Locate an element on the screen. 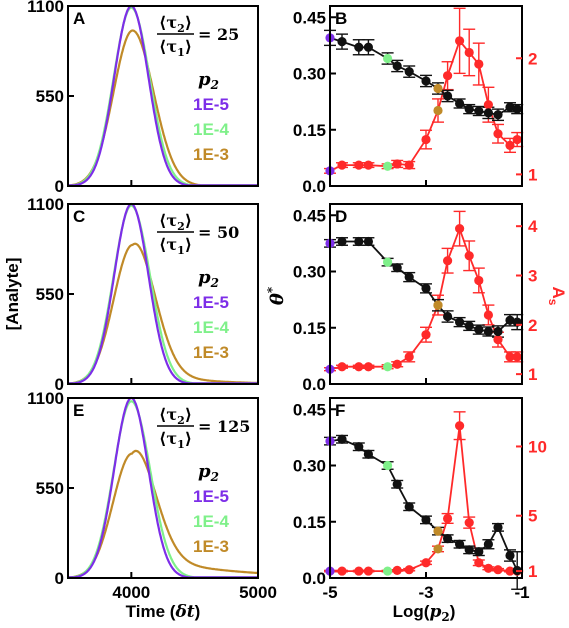 This screenshot has height=628, width=569. x-tick-label: -3 is located at coordinates (425, 592).